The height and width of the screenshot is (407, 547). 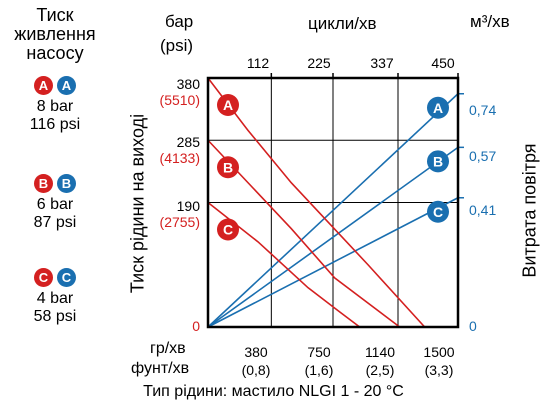 I want to click on pressure-badge-b-label: B, so click(x=228, y=167).